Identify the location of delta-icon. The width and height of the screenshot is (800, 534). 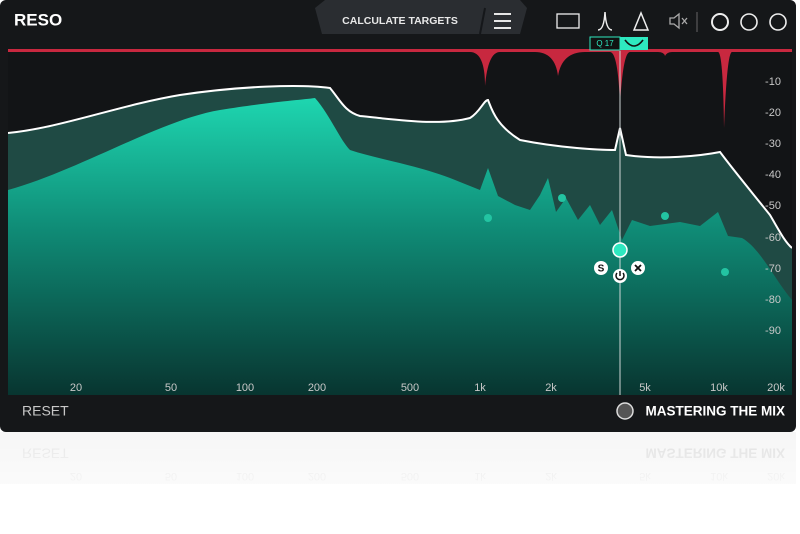
(641, 21).